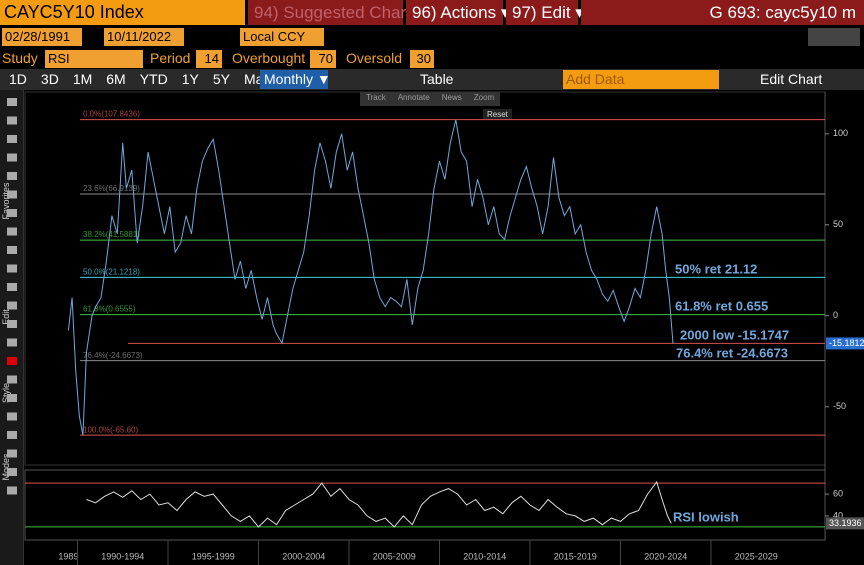  Describe the element at coordinates (111, 188) in the screenshot. I see `level-label: 23.6%(66.9139)` at that location.